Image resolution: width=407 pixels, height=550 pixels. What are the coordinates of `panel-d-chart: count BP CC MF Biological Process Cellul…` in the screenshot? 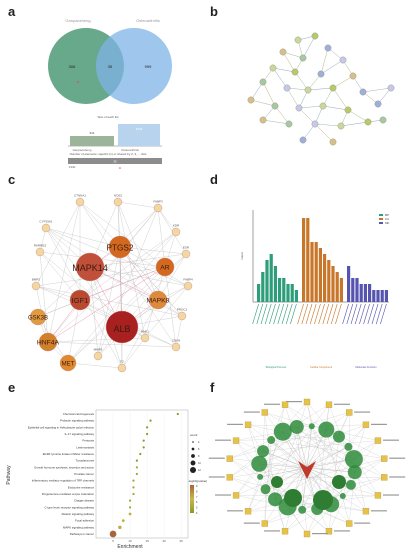 It's located at (315, 289).